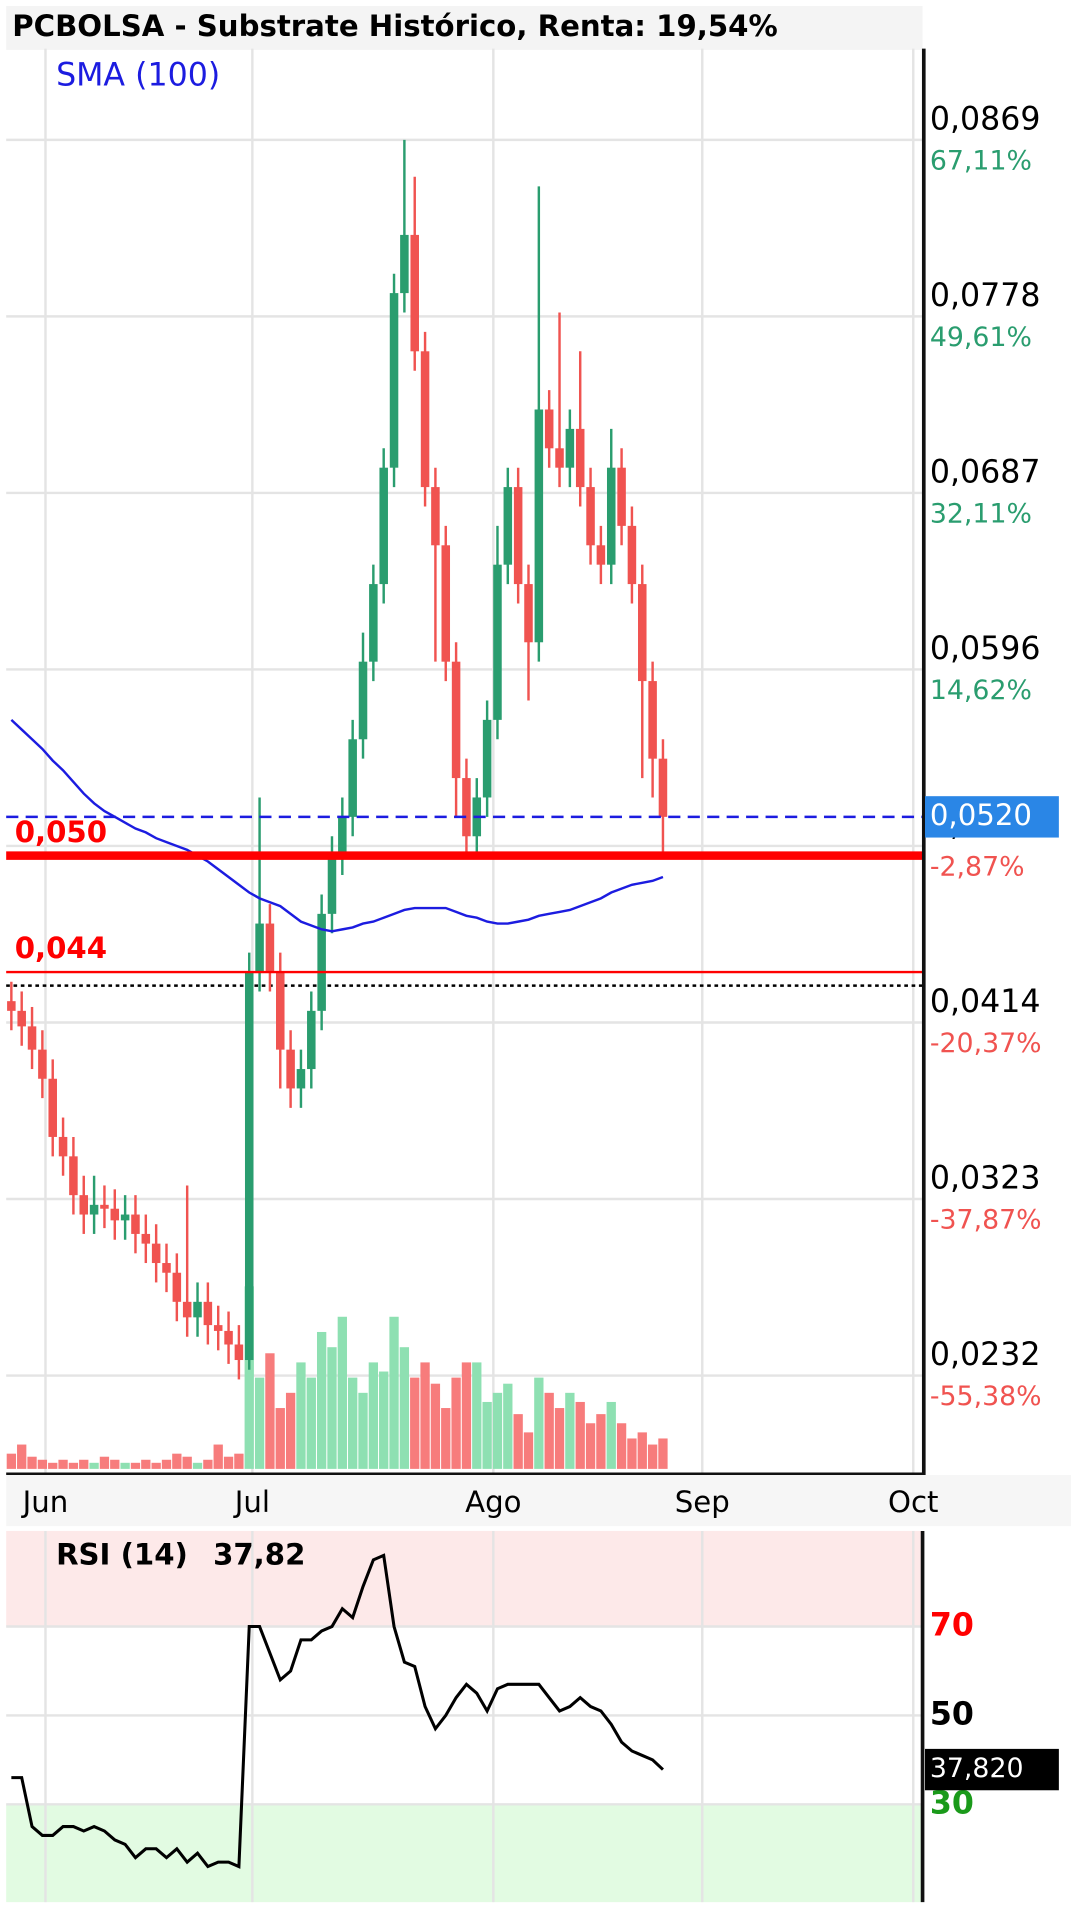  Describe the element at coordinates (251, 1502) in the screenshot. I see `x-tick-label: Jul` at that location.